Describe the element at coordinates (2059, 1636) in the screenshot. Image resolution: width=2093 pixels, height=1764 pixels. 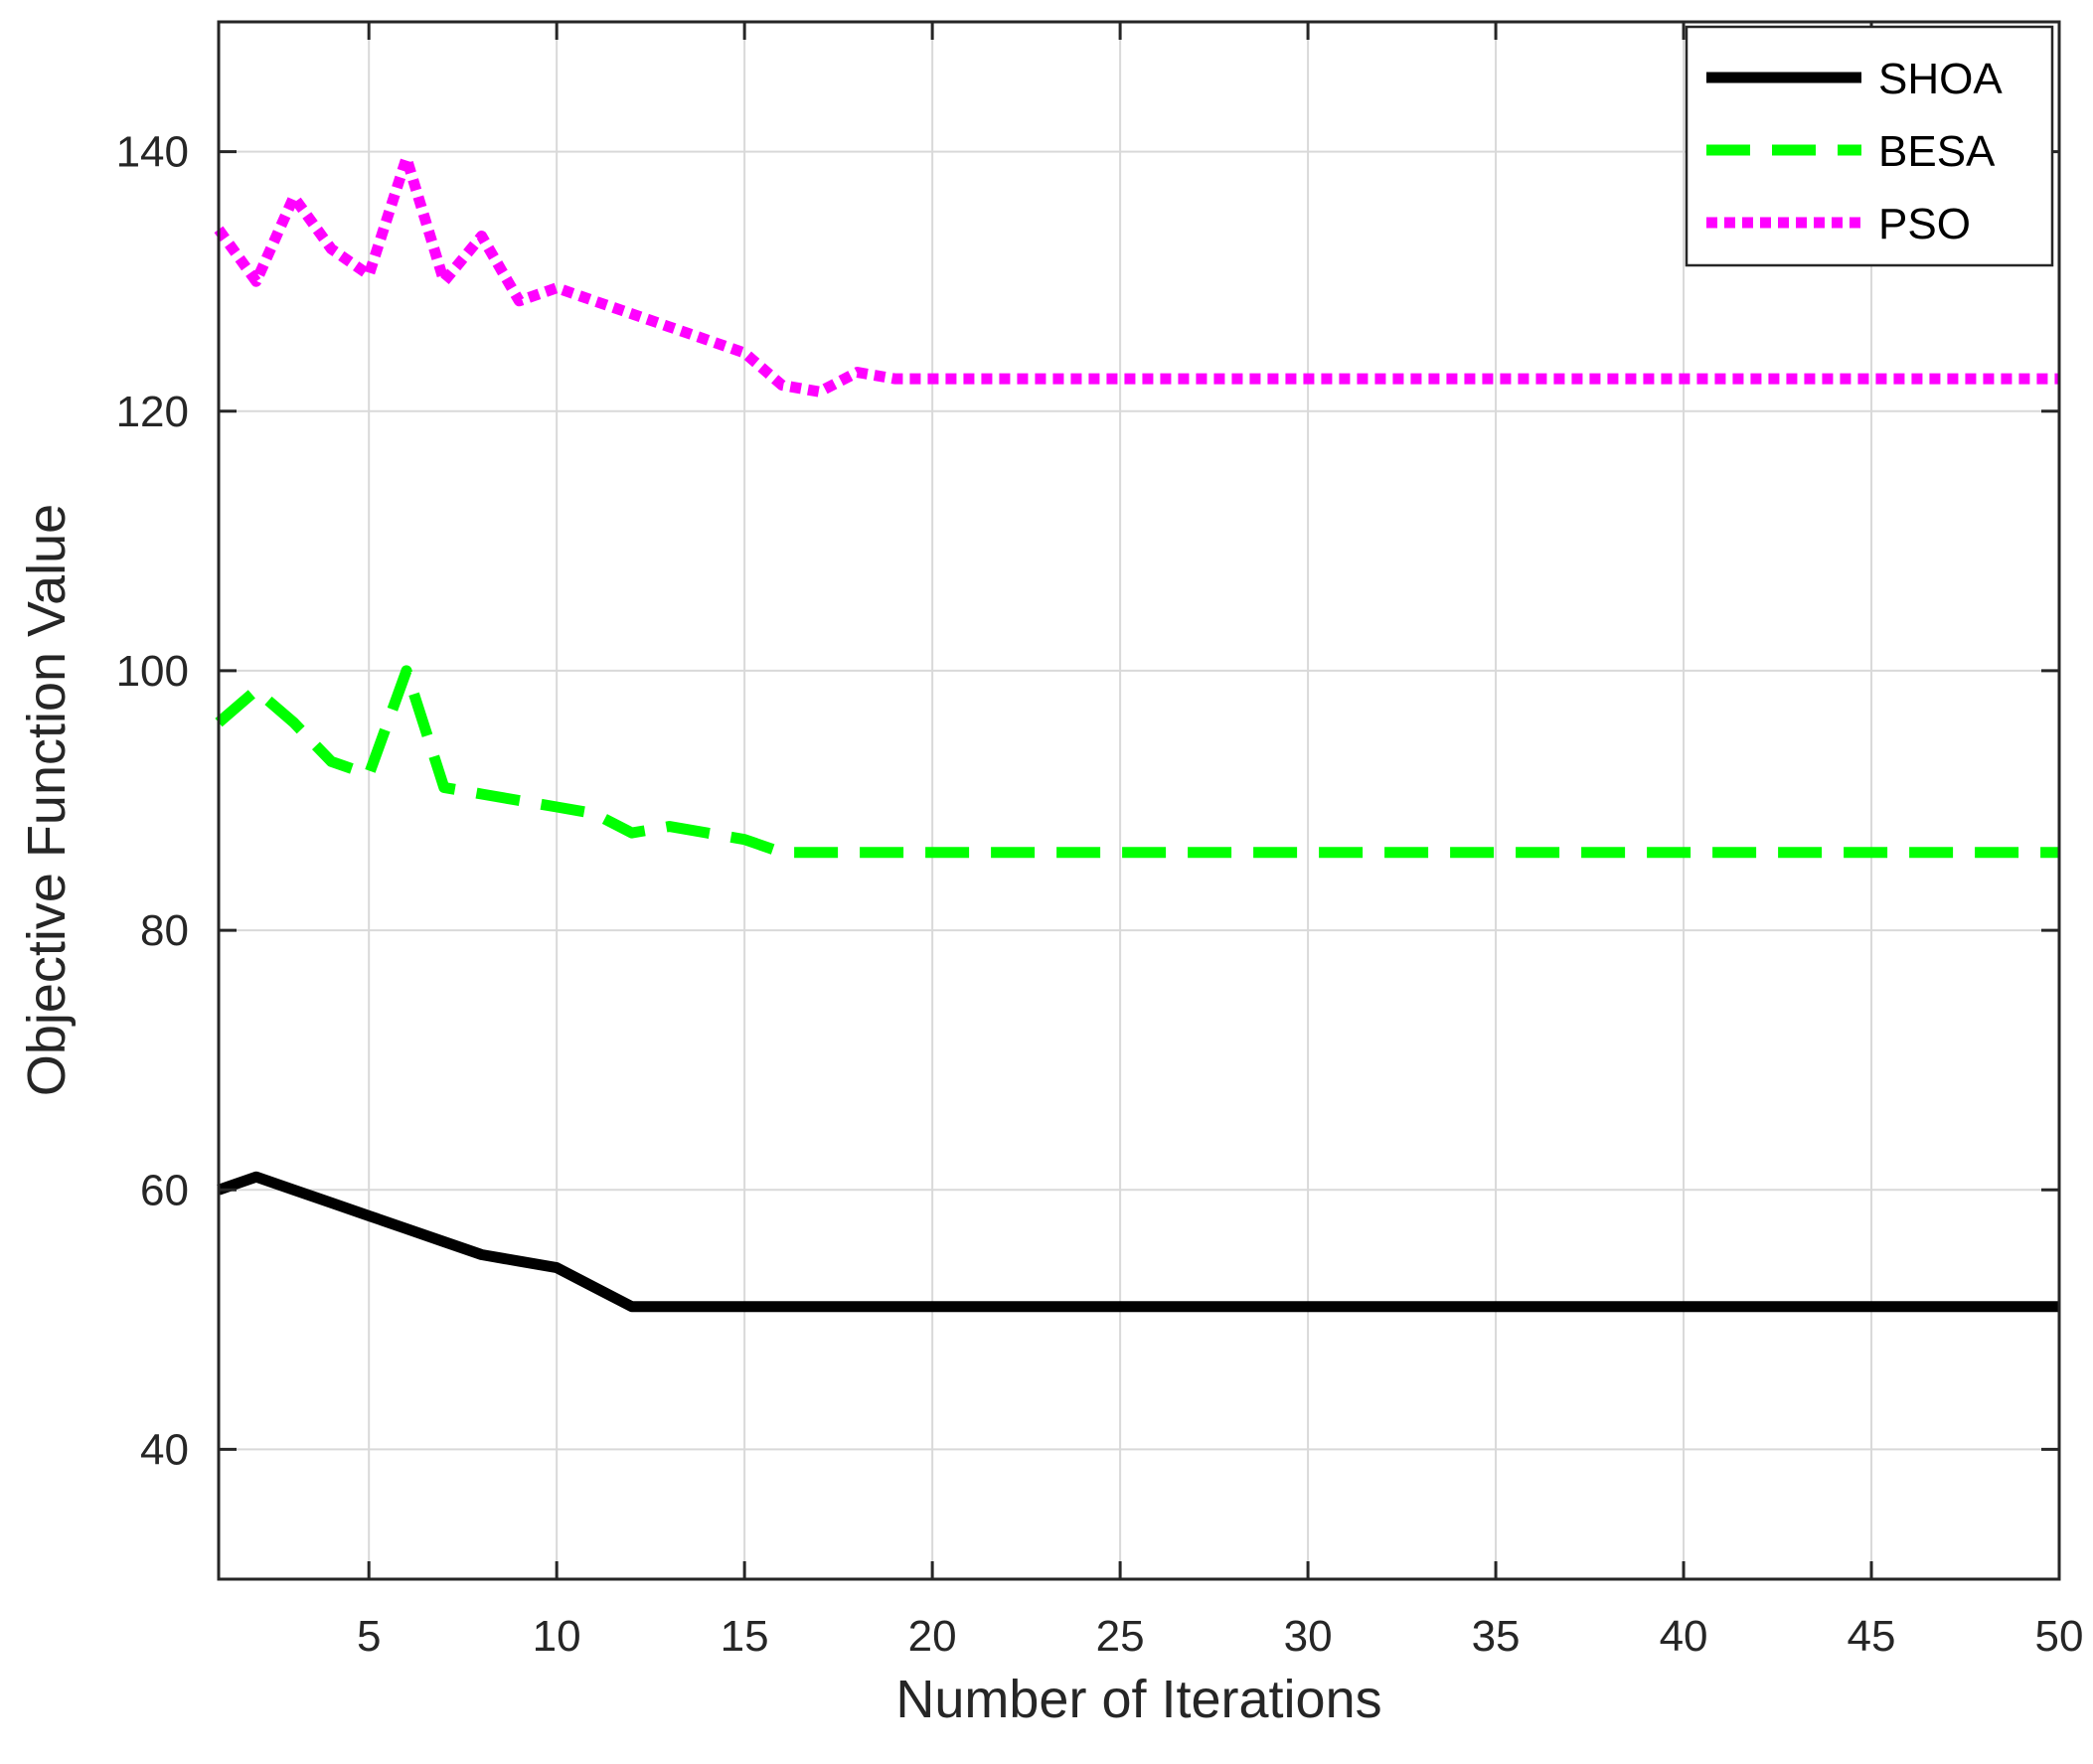
I see `x-tick-label: 50` at that location.